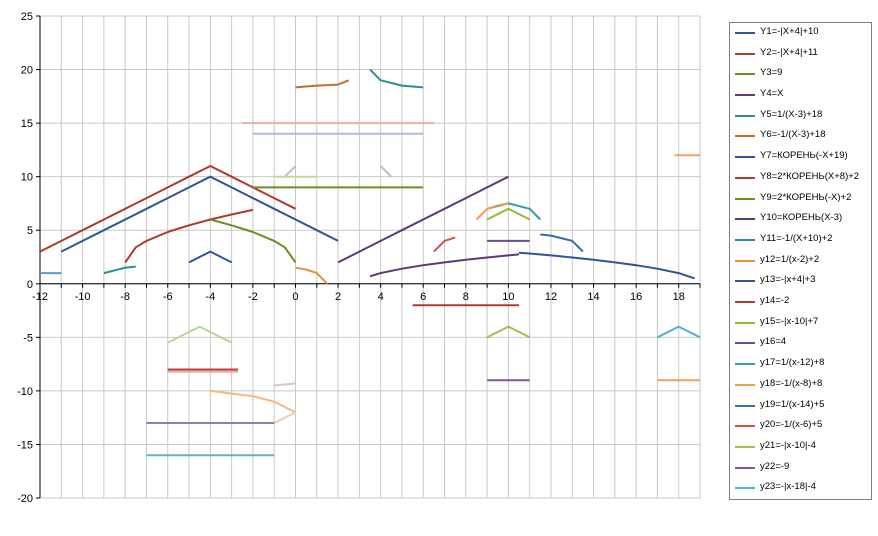  Describe the element at coordinates (800, 281) in the screenshot. I see `legend-item: y13=-|x+4|+3` at that location.